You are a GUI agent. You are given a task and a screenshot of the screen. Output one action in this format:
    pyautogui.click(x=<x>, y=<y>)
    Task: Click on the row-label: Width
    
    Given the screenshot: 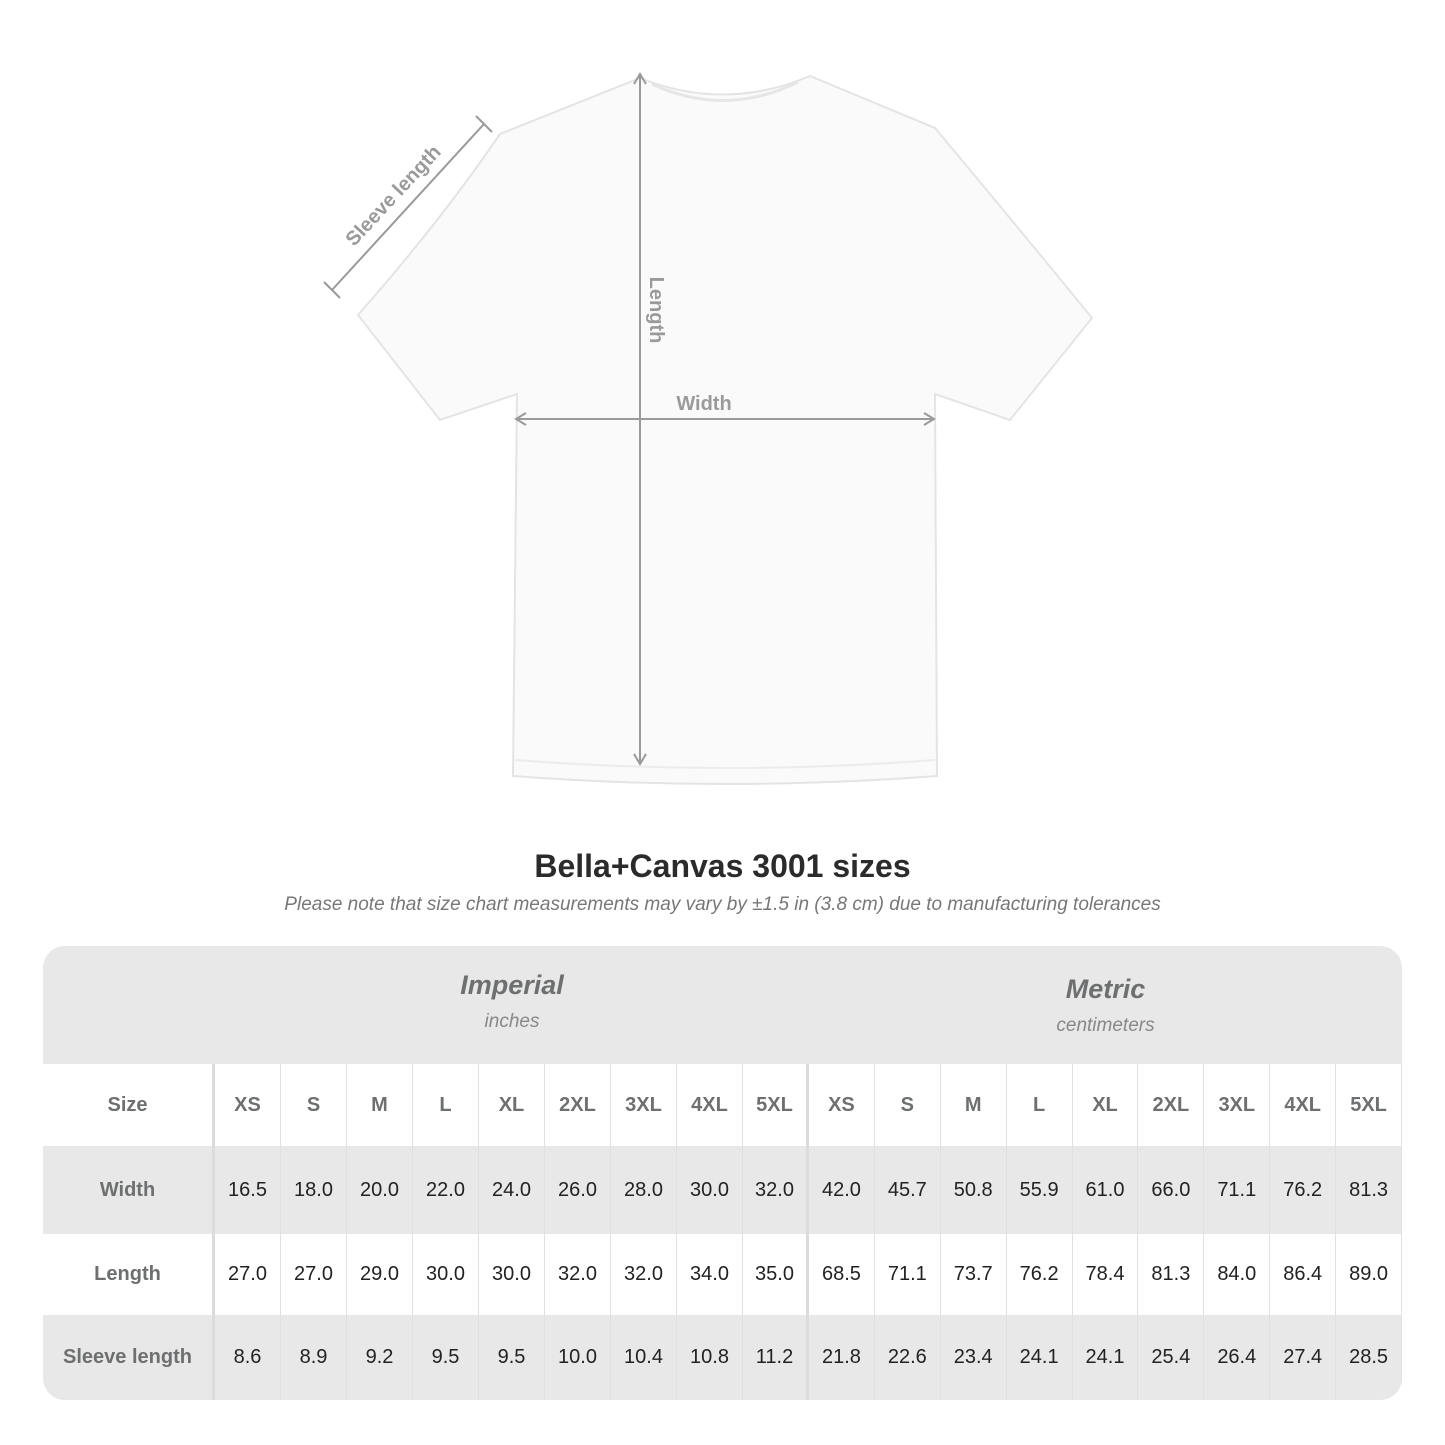 What is the action you would take?
    pyautogui.click(x=129, y=1190)
    